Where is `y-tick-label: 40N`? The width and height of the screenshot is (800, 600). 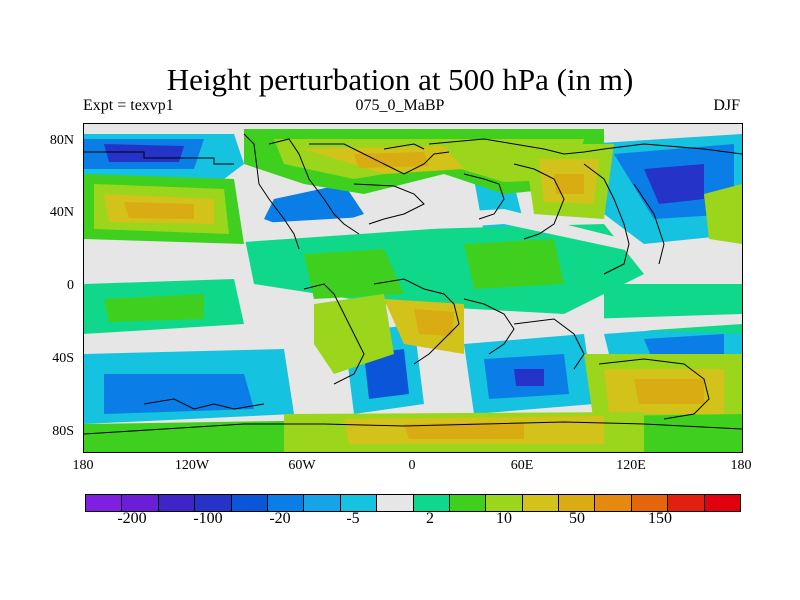
y-tick-label: 40N is located at coordinates (61, 212).